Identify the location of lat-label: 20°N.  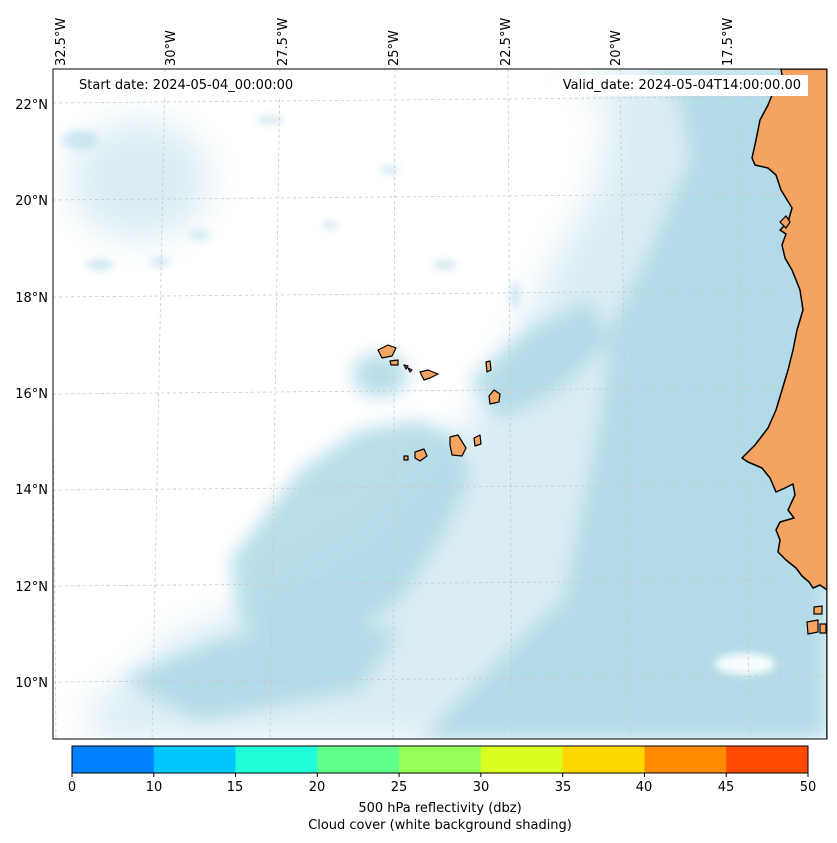
(31, 201).